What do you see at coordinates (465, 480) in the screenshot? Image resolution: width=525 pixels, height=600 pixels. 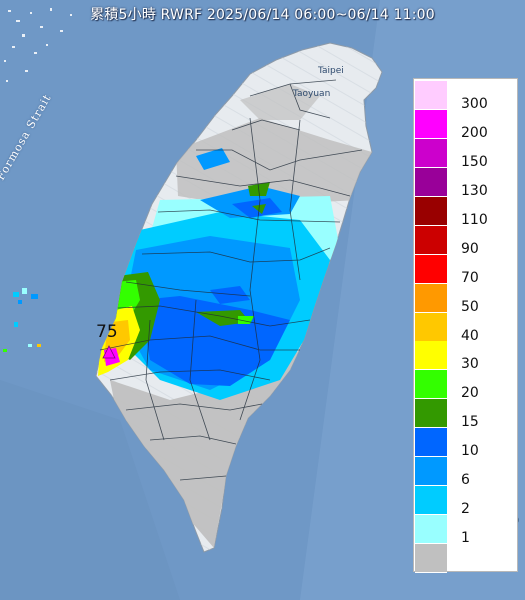 I see `legend-label: 6` at bounding box center [465, 480].